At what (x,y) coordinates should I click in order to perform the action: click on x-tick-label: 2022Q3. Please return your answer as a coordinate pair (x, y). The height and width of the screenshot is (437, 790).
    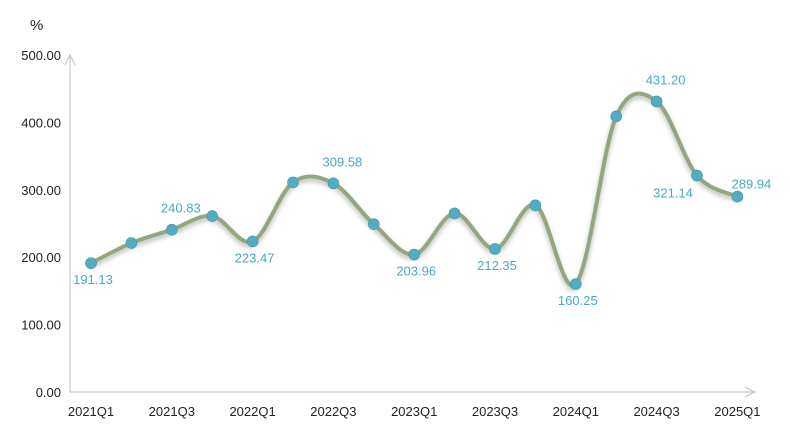
    Looking at the image, I should click on (333, 411).